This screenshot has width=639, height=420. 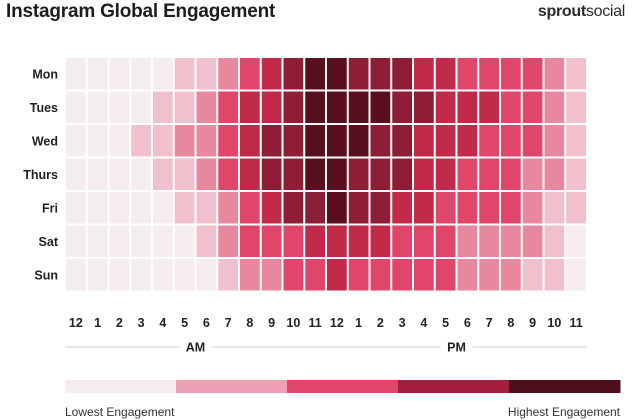 I want to click on day-label: Wed, so click(x=45, y=141).